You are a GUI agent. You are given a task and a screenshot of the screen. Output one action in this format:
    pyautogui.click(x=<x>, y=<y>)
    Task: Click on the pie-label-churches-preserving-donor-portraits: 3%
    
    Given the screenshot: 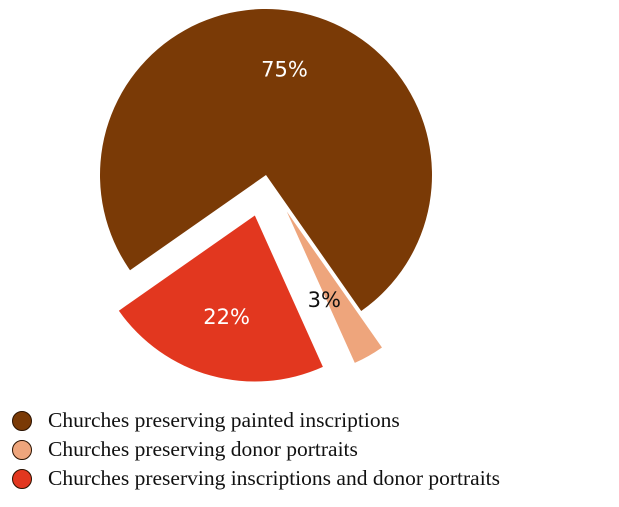 What is the action you would take?
    pyautogui.click(x=324, y=300)
    